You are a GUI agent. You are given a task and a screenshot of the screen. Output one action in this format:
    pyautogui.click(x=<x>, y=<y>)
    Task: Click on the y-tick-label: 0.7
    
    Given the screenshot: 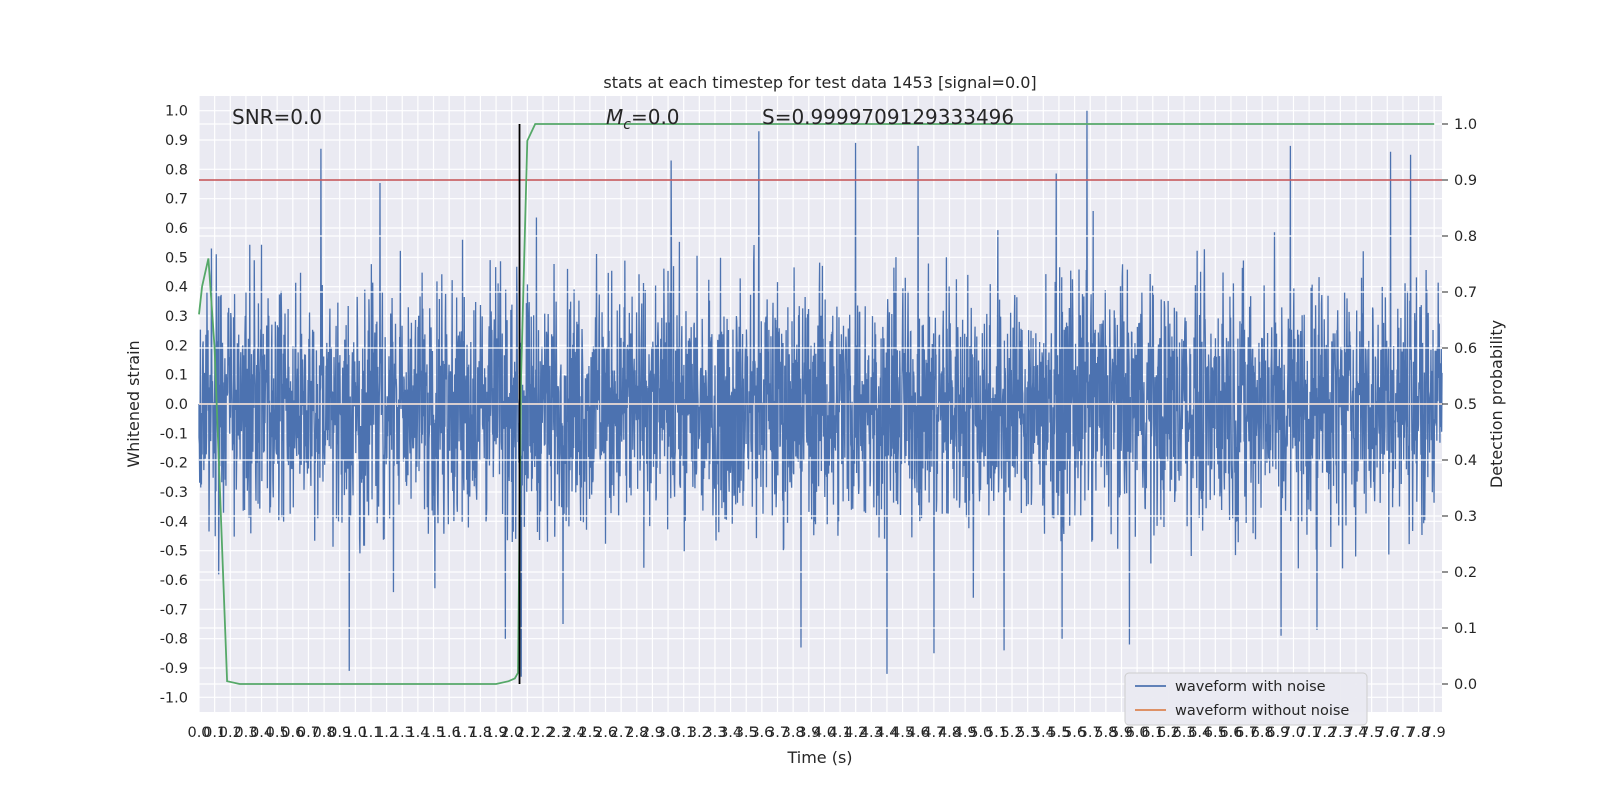 What is the action you would take?
    pyautogui.click(x=176, y=200)
    